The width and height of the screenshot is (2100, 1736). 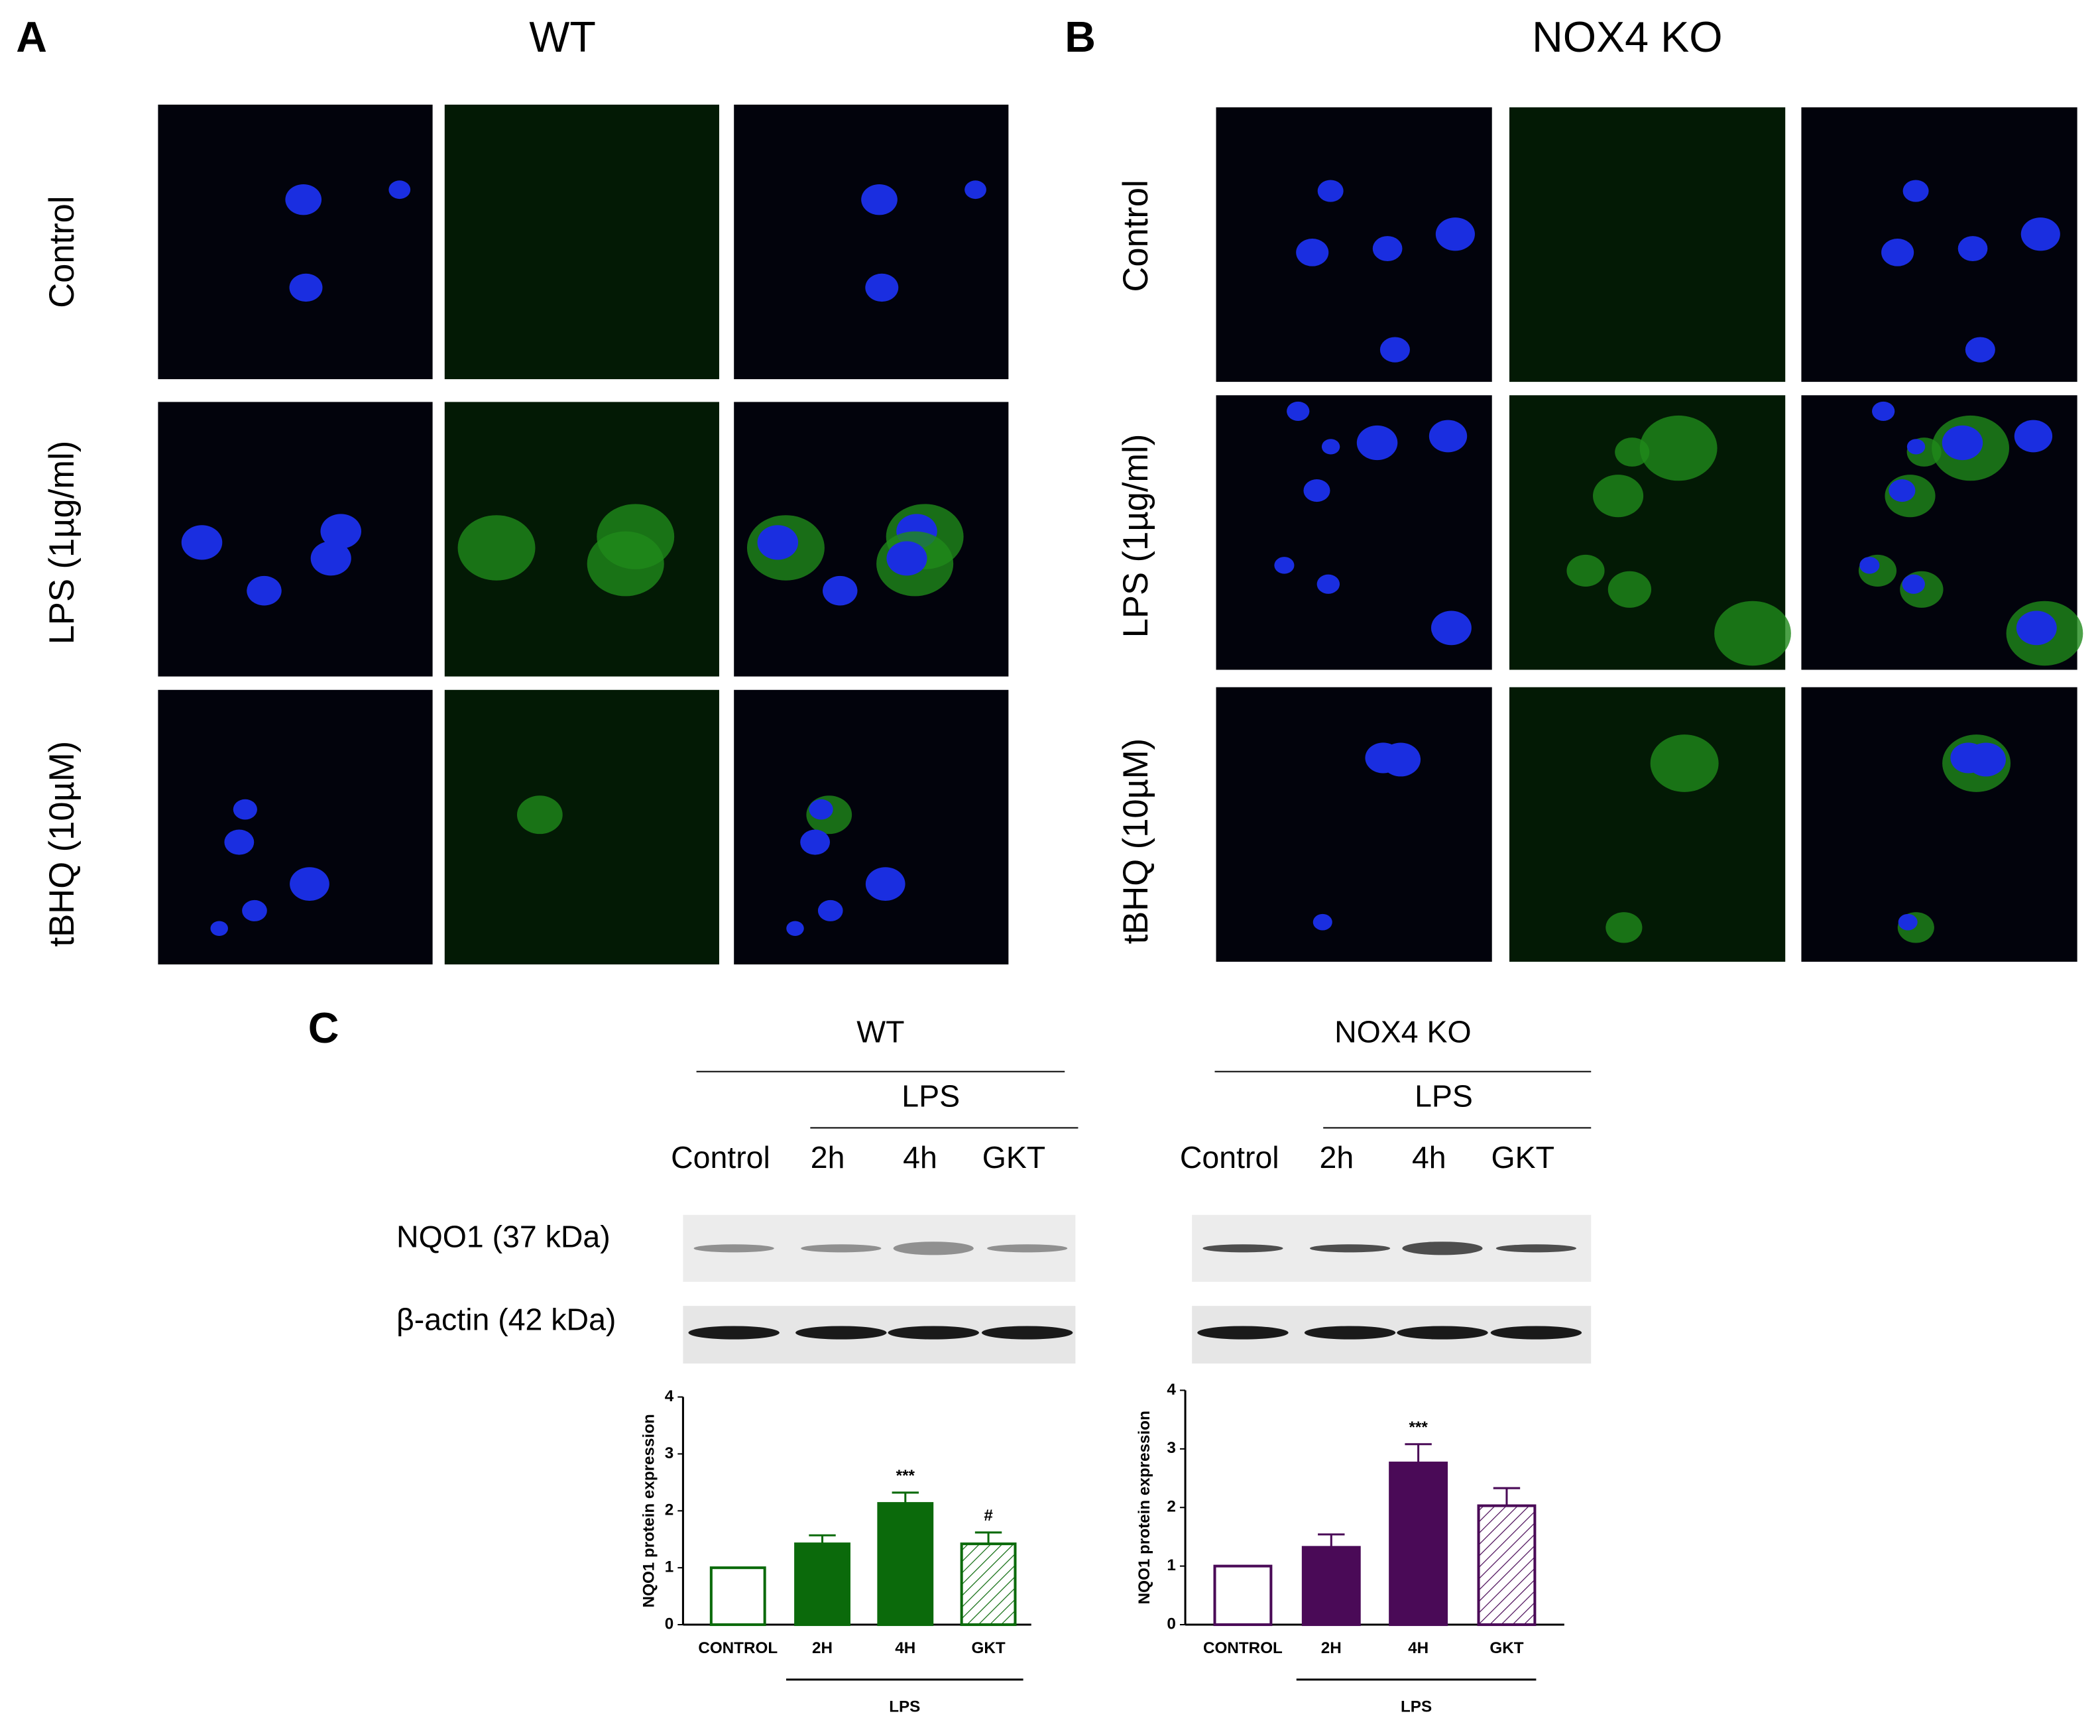 I want to click on blot-title: WT, so click(x=880, y=1031).